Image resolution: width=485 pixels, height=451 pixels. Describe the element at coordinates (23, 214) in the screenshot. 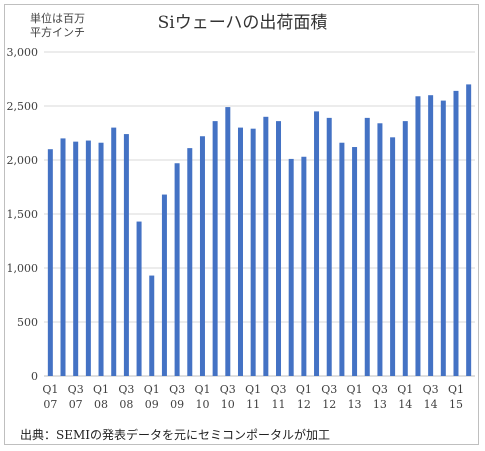

I see `y-tick-label: 1,500` at that location.